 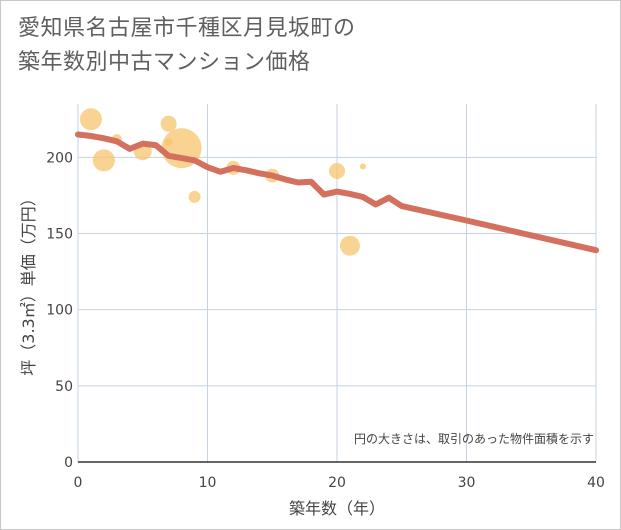 I want to click on x-tick-label: 40, so click(x=596, y=483).